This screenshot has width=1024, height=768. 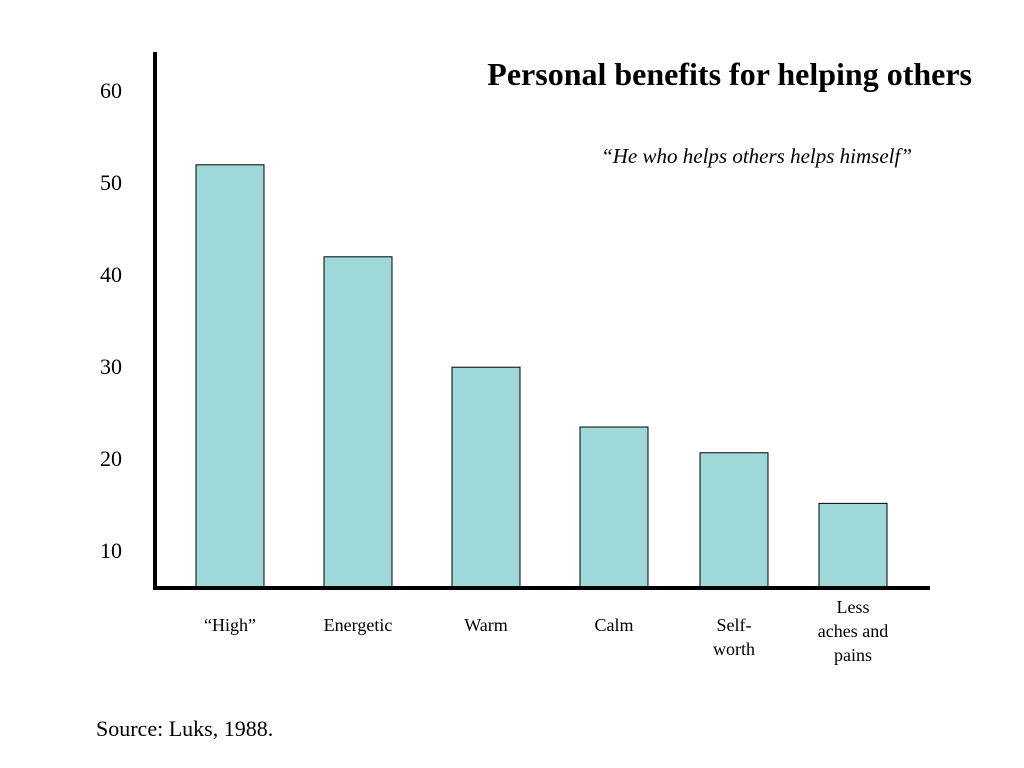 I want to click on x-tick-label-4: Self-worth, so click(x=734, y=637).